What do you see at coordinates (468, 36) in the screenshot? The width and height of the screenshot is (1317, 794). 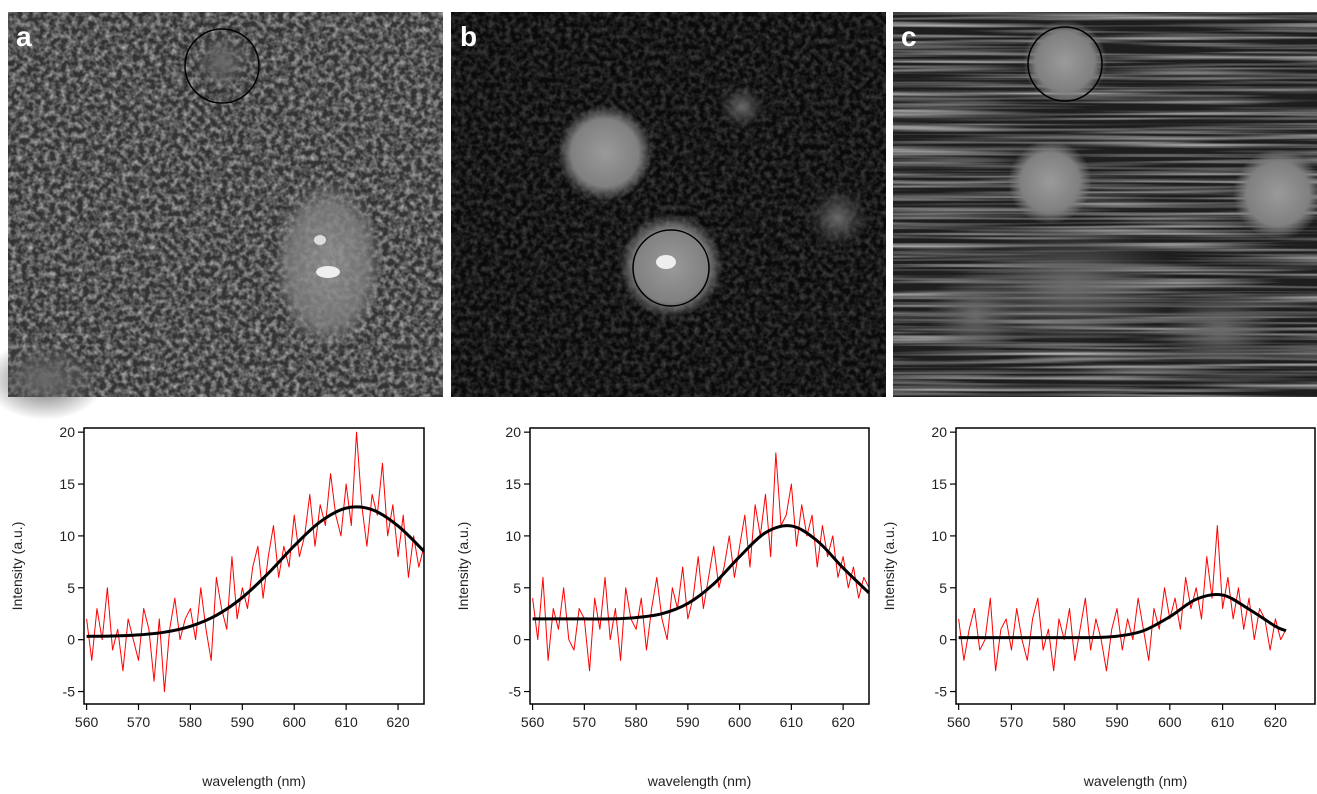 I see `panel-label: b` at bounding box center [468, 36].